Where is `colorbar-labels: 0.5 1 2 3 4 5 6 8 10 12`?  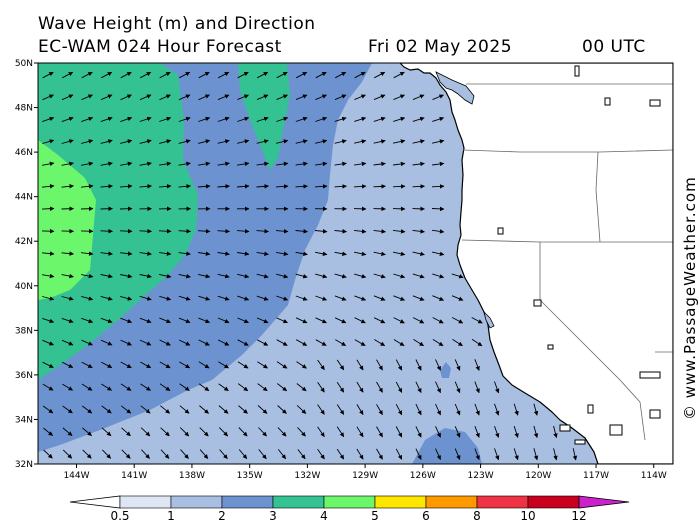 colorbar-labels: 0.5 1 2 3 4 5 6 8 10 12 is located at coordinates (348, 516).